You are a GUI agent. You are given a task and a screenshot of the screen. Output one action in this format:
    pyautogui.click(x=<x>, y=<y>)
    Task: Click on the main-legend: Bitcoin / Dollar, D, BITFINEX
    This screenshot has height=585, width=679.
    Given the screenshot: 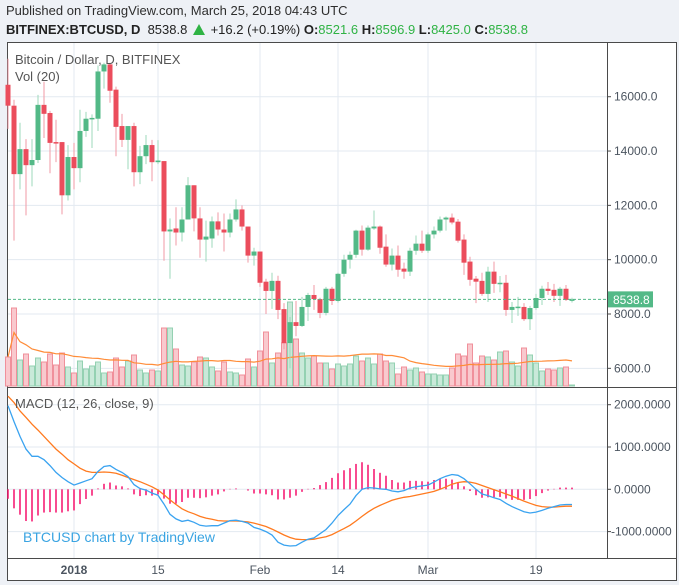 What is the action you would take?
    pyautogui.click(x=98, y=59)
    